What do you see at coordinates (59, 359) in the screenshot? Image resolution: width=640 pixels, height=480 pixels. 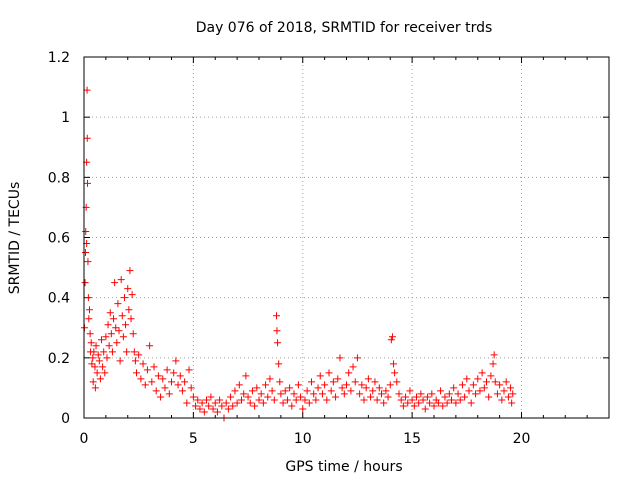 I see `y-tick-label: 0.2` at bounding box center [59, 359].